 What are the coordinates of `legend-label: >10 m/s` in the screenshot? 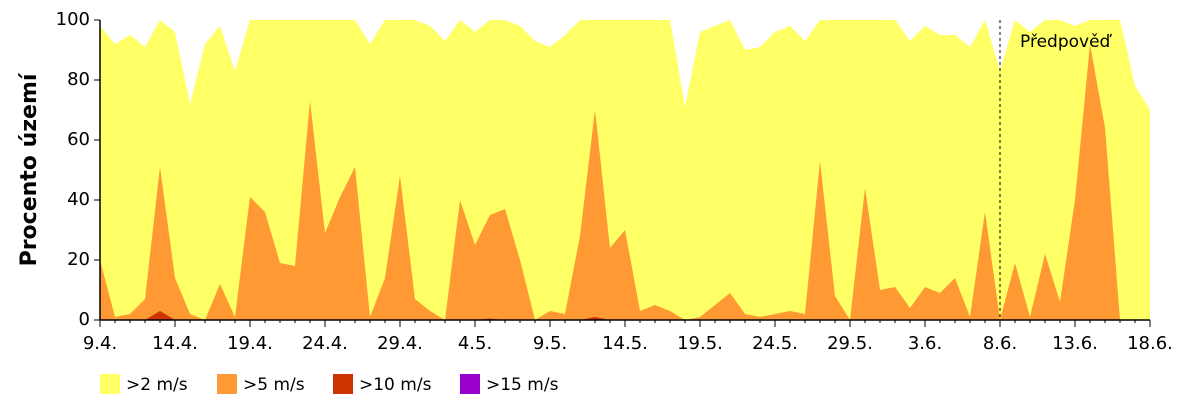 It's located at (395, 385).